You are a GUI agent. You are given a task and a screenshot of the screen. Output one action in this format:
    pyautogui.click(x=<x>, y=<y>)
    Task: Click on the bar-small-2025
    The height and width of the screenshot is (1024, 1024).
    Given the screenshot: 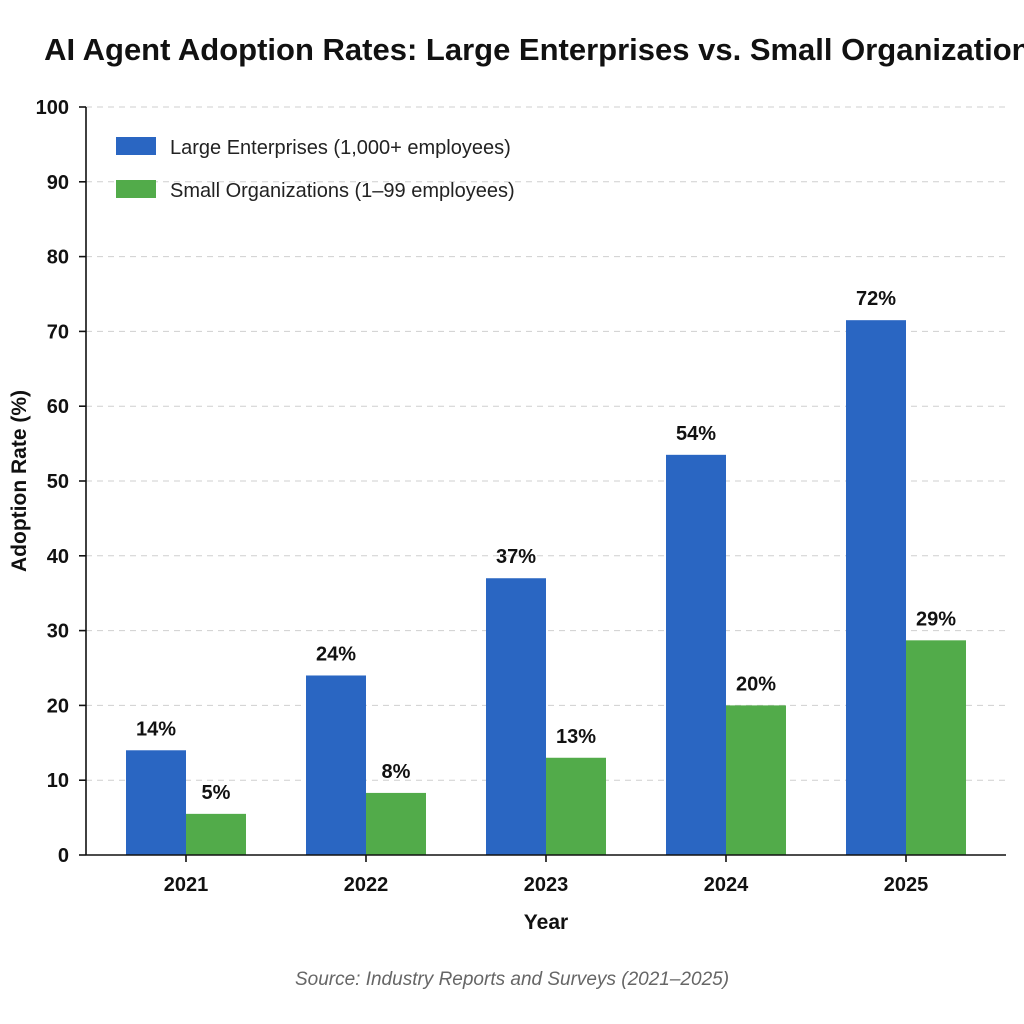 What is the action you would take?
    pyautogui.click(x=936, y=747)
    